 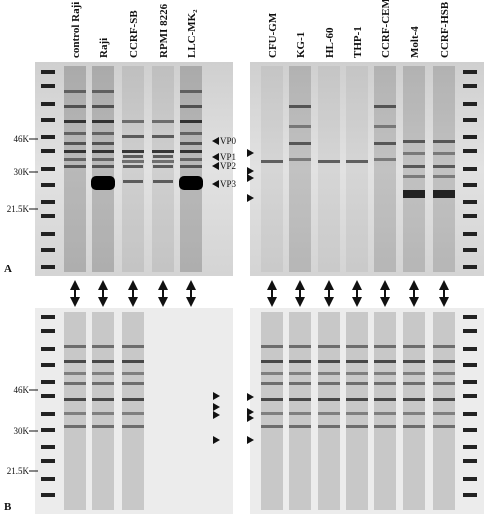 What do you see at coordinates (104, 48) in the screenshot?
I see `lane-label: Raji` at bounding box center [104, 48].